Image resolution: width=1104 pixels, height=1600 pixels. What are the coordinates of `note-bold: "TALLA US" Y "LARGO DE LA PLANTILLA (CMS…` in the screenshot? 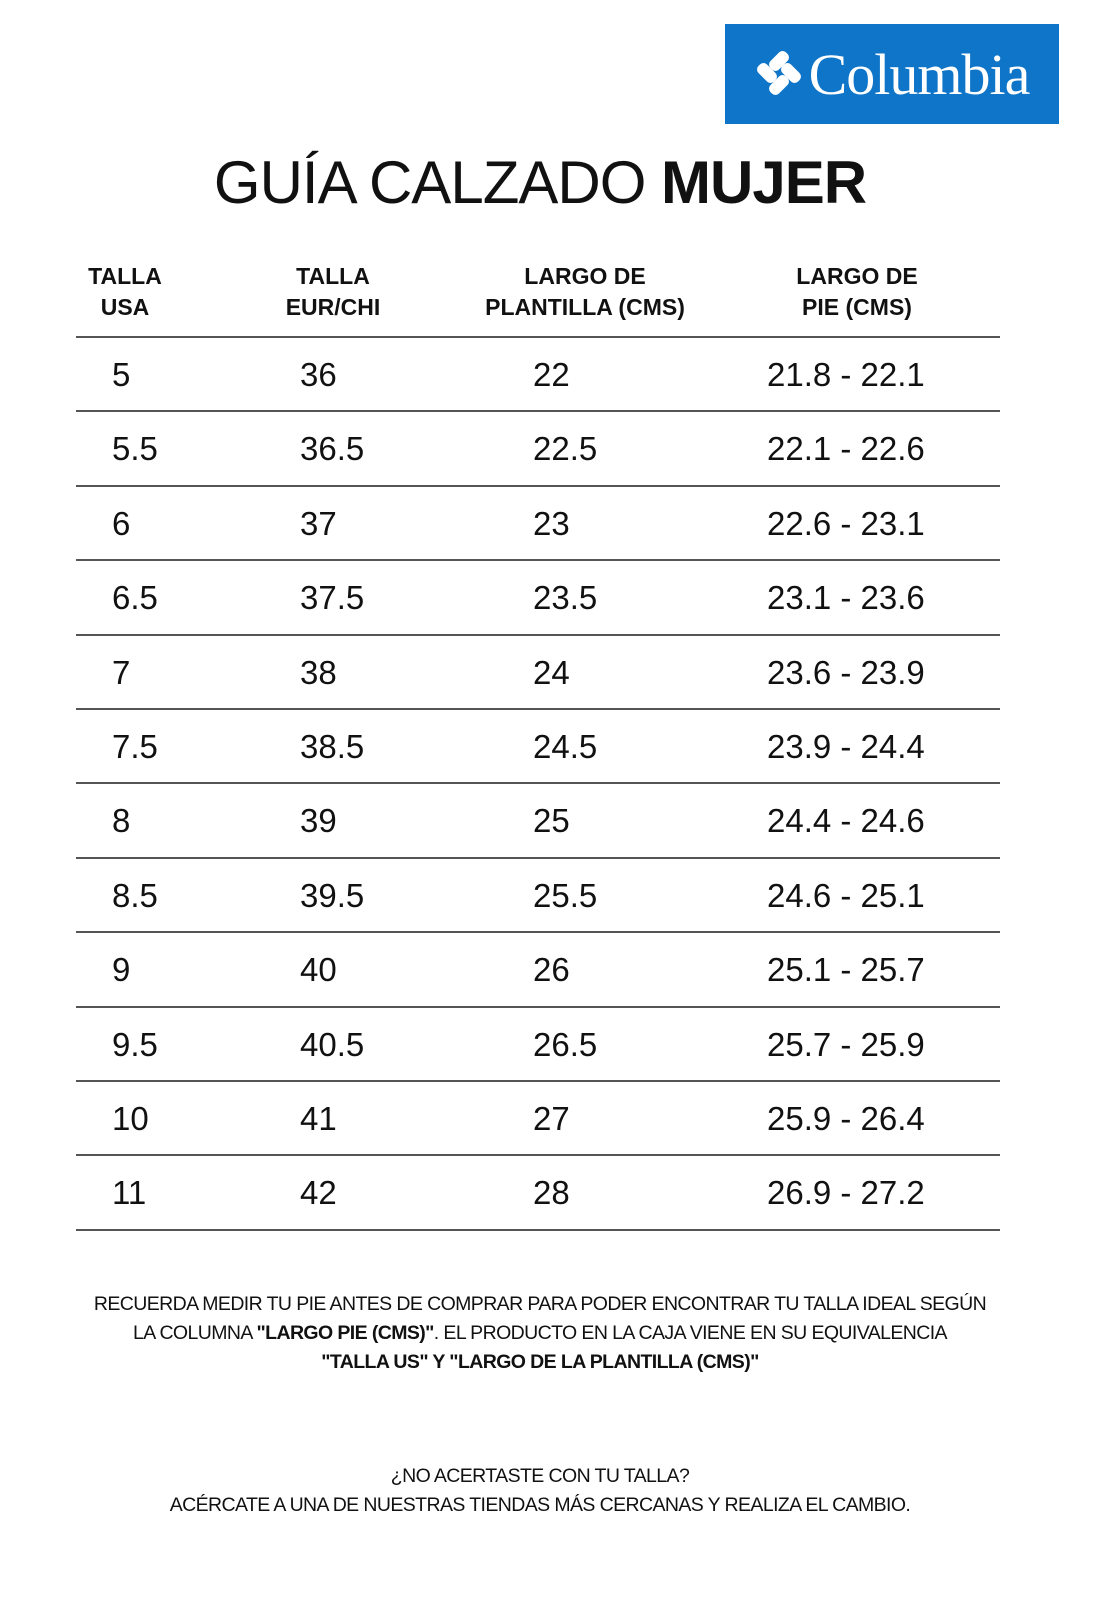 It's located at (540, 1362).